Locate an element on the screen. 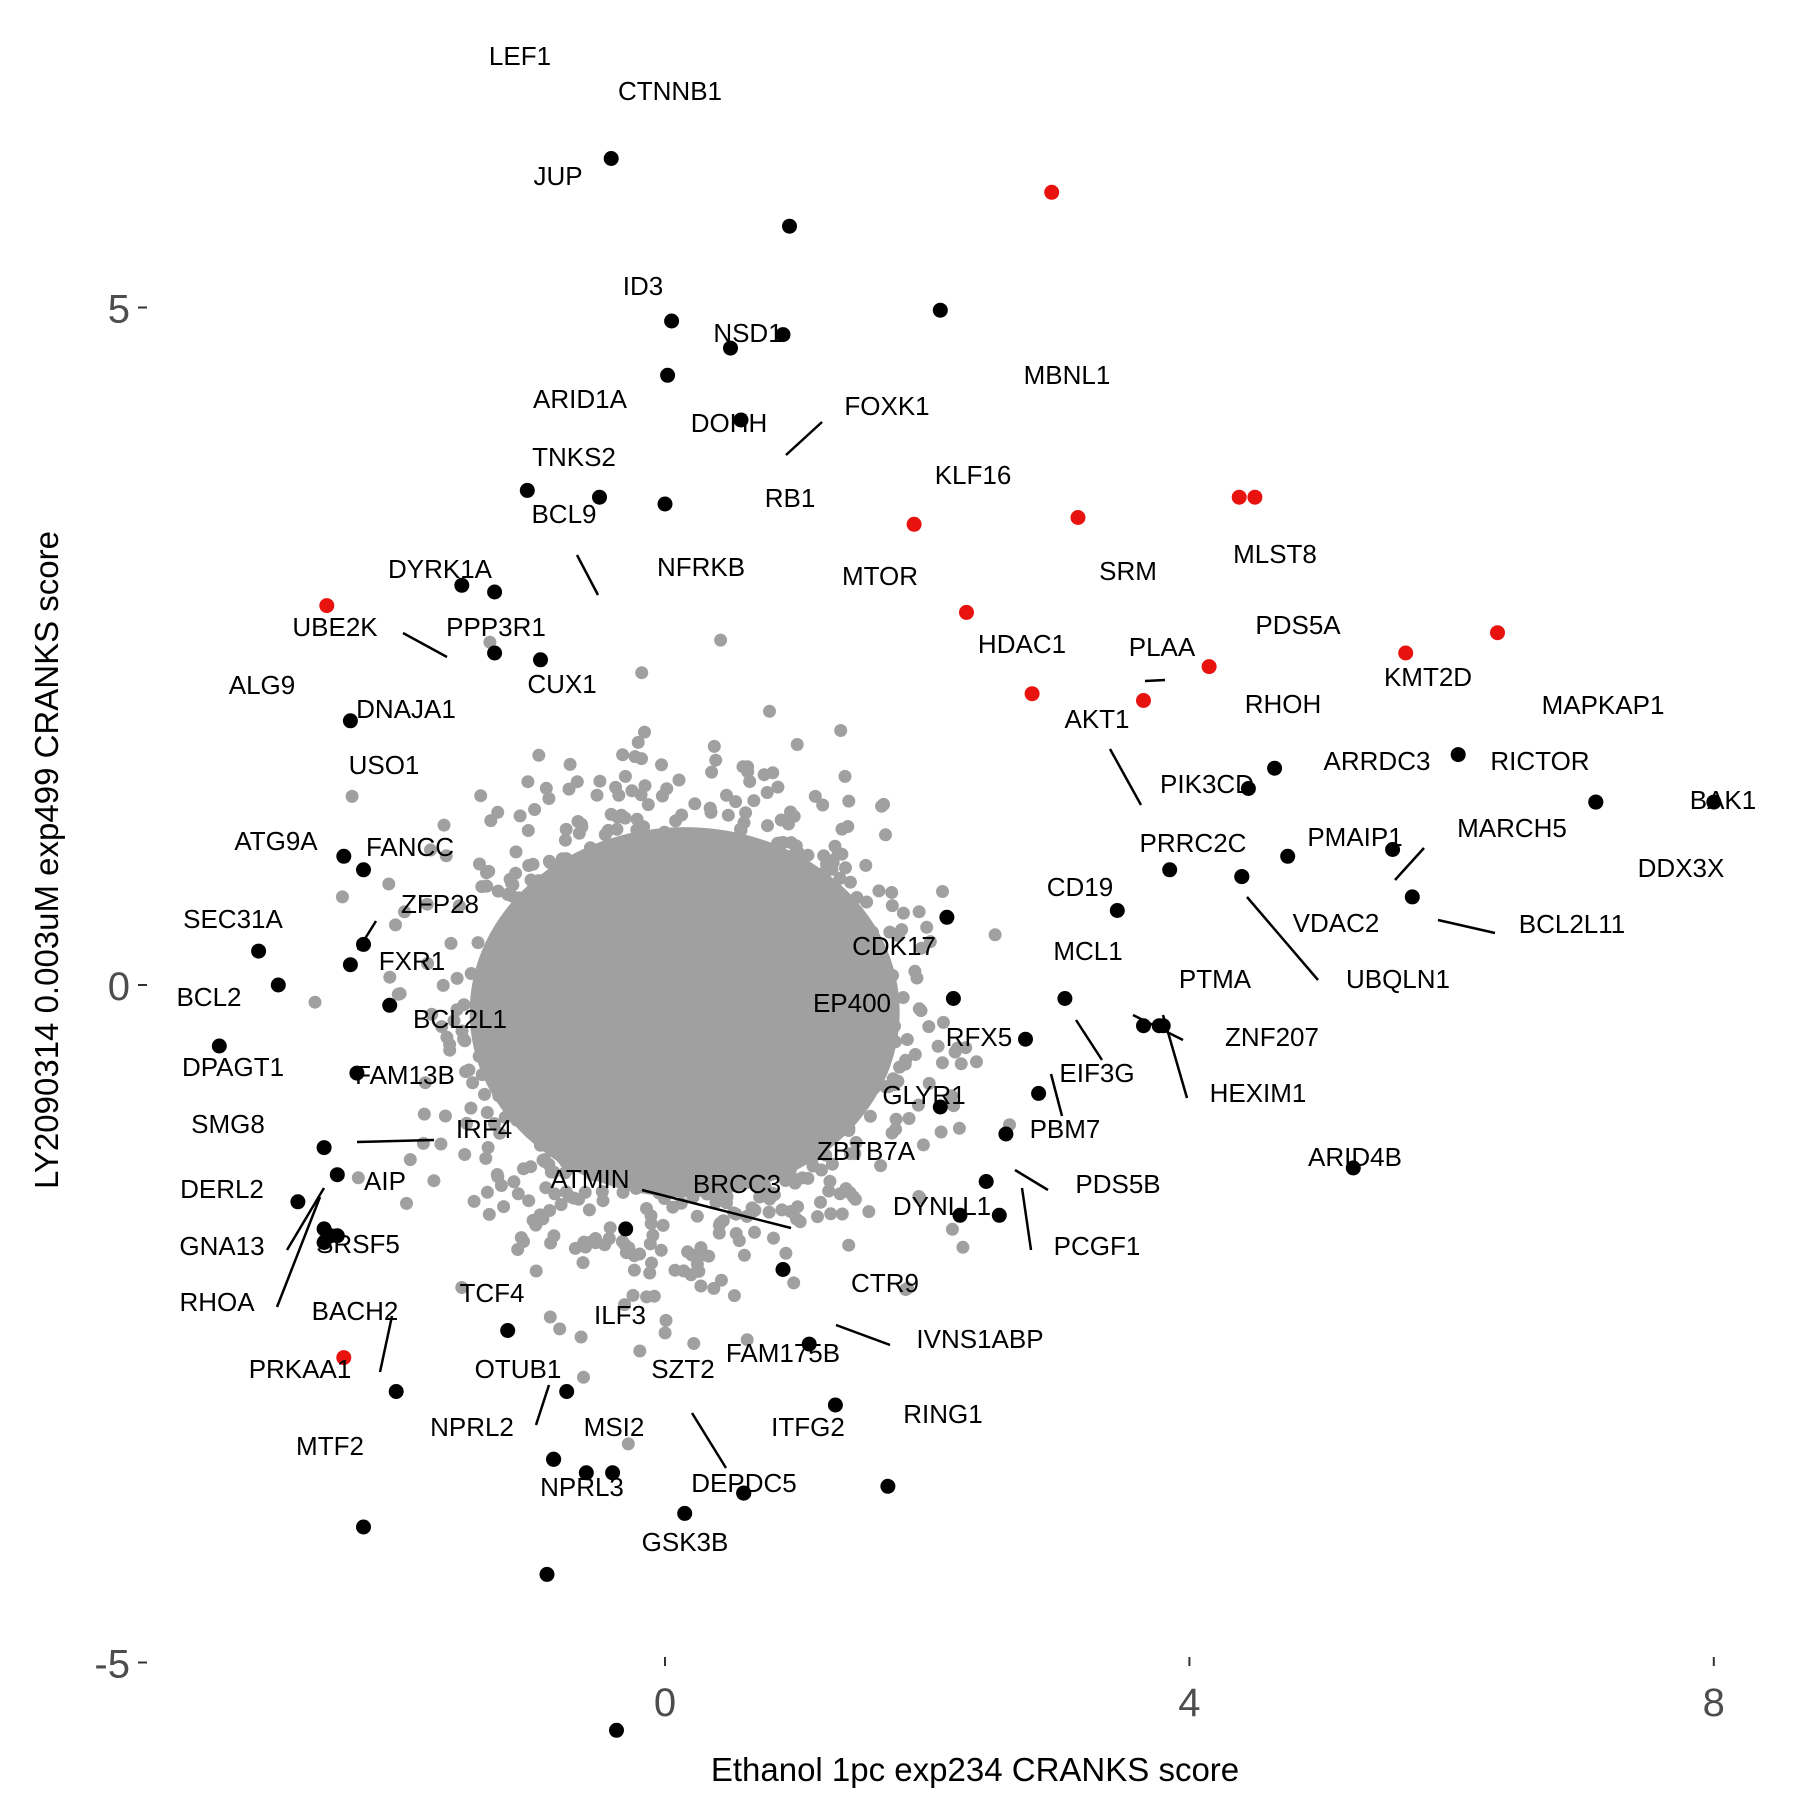 Image resolution: width=1800 pixels, height=1800 pixels. gene-label: DDX3X is located at coordinates (1681, 868).